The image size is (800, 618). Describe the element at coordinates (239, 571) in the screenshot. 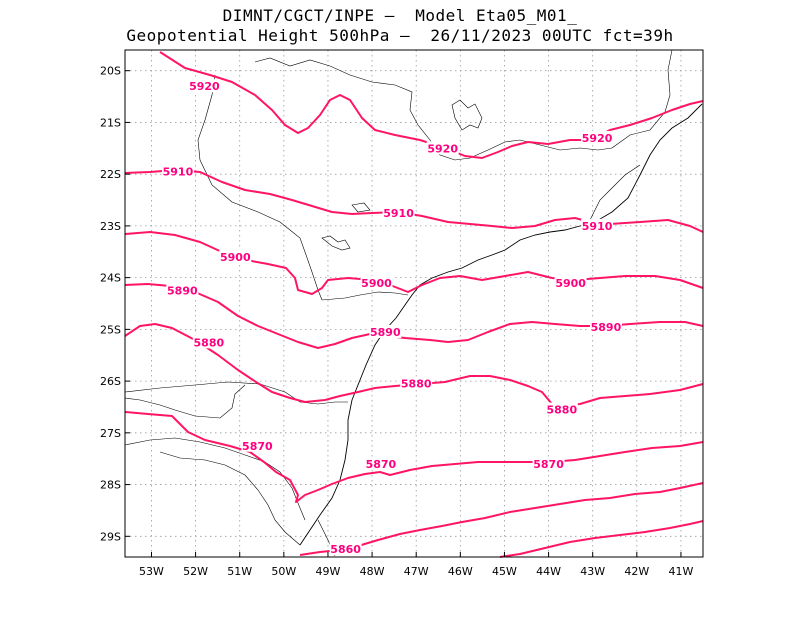

I see `lon-tick-label: 51W` at that location.